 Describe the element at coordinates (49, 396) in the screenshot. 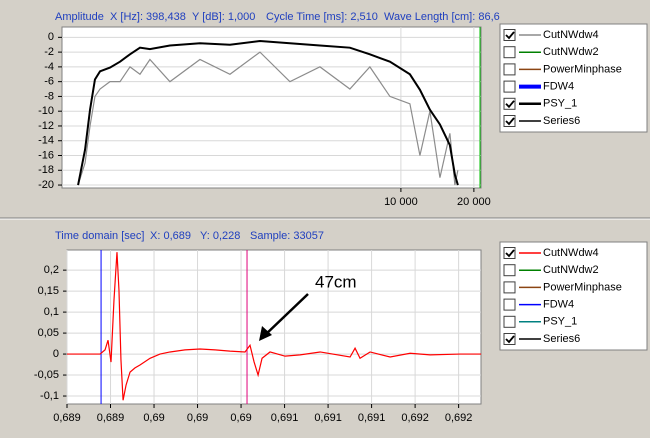

I see `y-tick-label: -0,1` at that location.